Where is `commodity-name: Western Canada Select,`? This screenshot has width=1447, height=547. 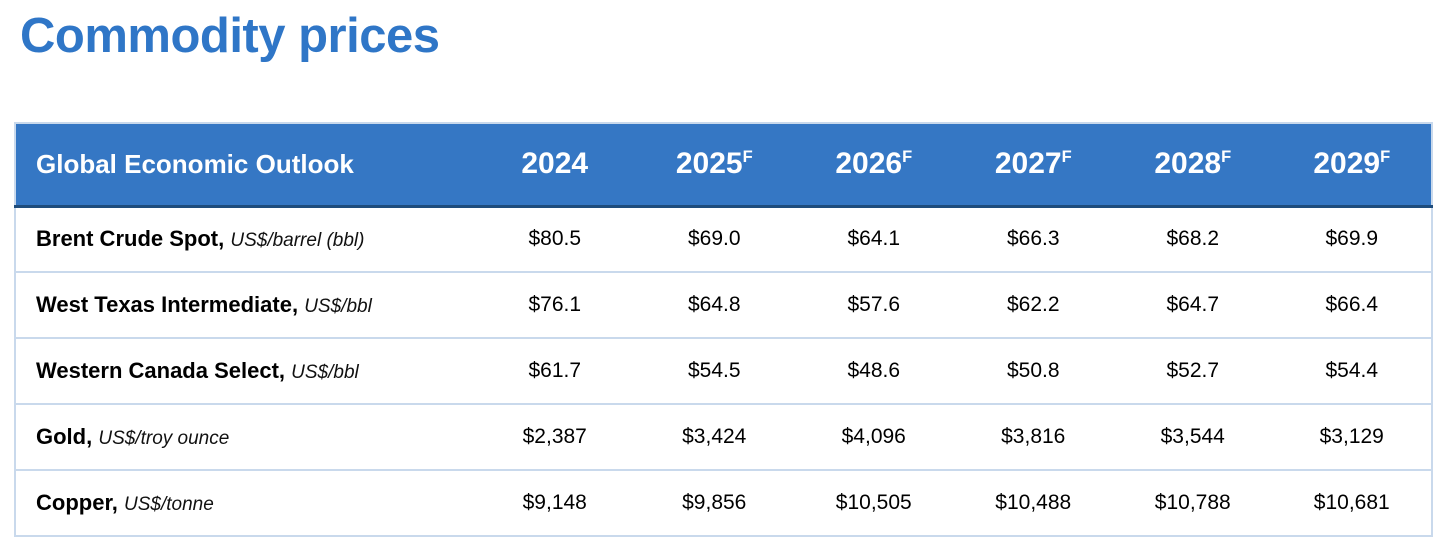
commodity-name: Western Canada Select, is located at coordinates (161, 370).